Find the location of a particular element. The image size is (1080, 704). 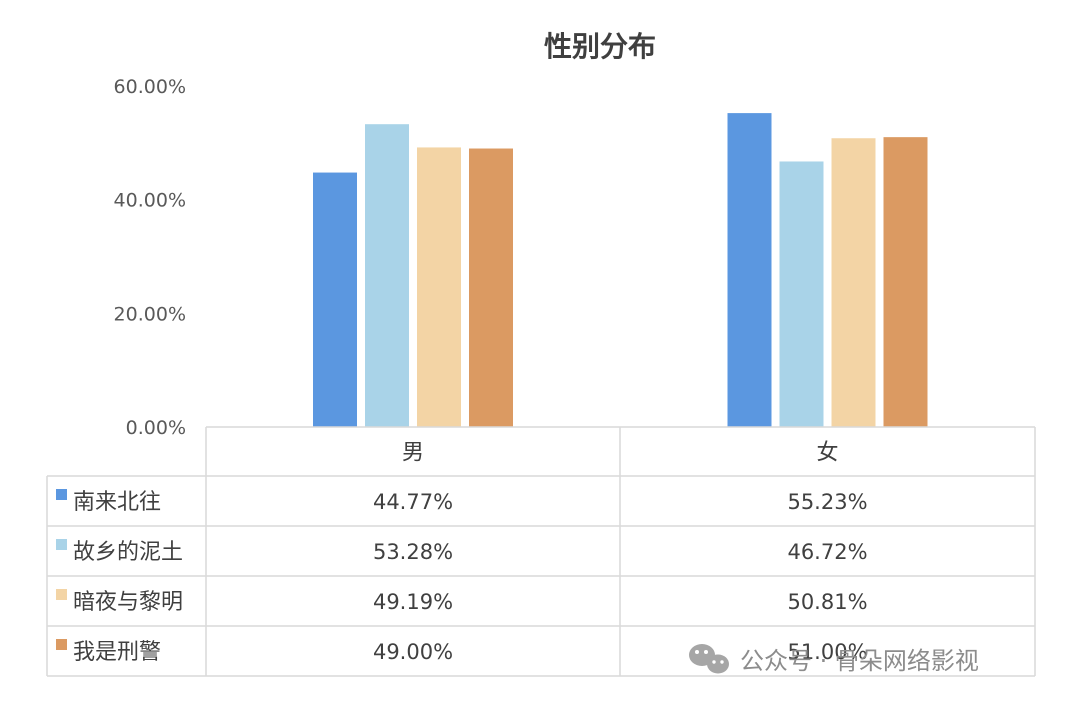

y-tick-label: 40.00% is located at coordinates (150, 201).